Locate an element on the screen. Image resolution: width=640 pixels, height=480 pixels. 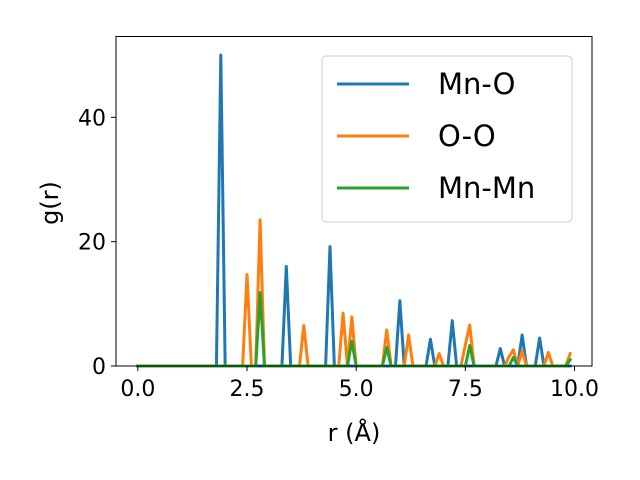
x-axis: 0.0 2.5 5.0 7.5 10.0 is located at coordinates (359, 384).